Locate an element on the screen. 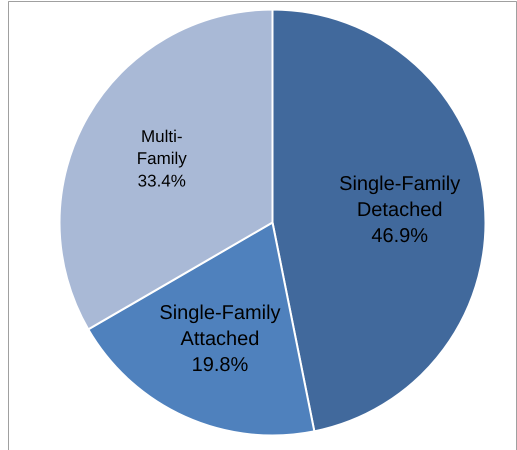 The image size is (517, 450). slice-label: Multi-Family is located at coordinates (162, 147).